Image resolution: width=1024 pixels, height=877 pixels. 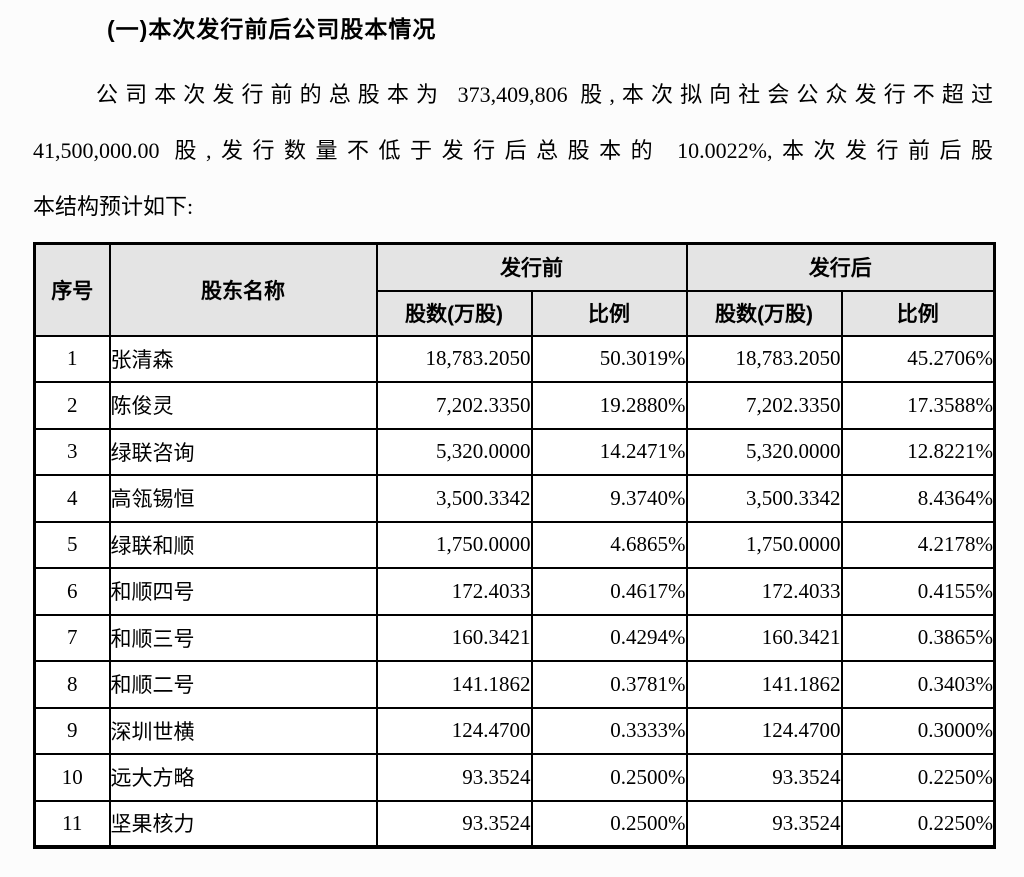 I want to click on cell-pre-ratio: 50.3019%, so click(x=609, y=358).